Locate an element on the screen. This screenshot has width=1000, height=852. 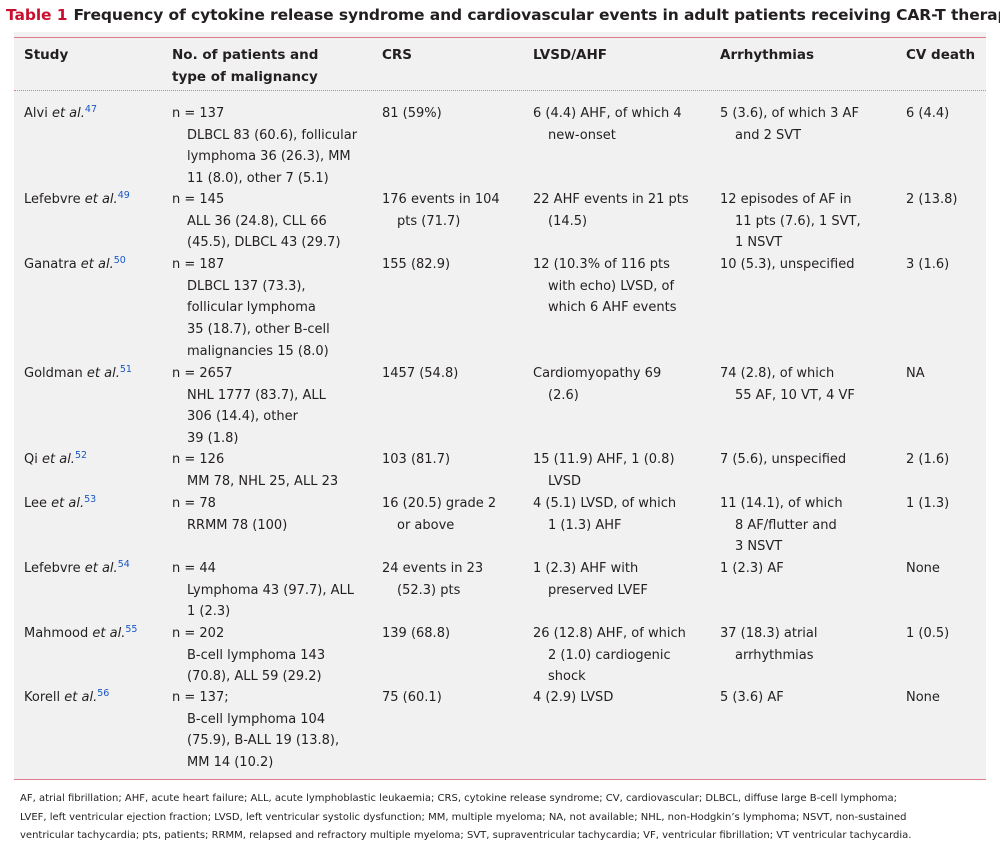
arrhythmias-cell-line: 10 (5.3), unspecified is located at coordinates (787, 264).